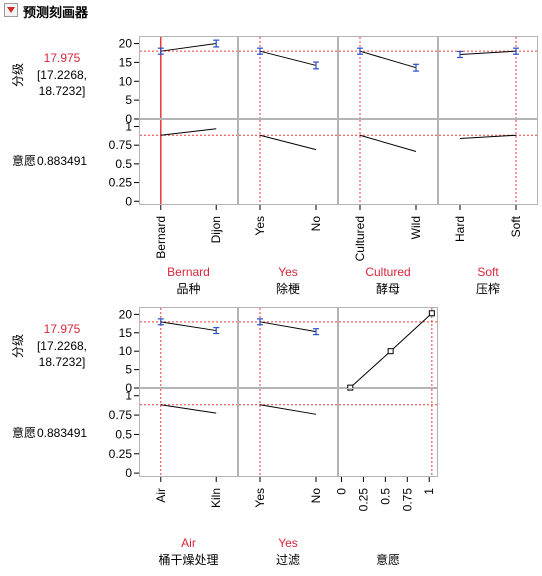 This screenshot has width=542, height=576. Describe the element at coordinates (128, 201) in the screenshot. I see `y-tick-label-willingness-0-0: 0` at that location.